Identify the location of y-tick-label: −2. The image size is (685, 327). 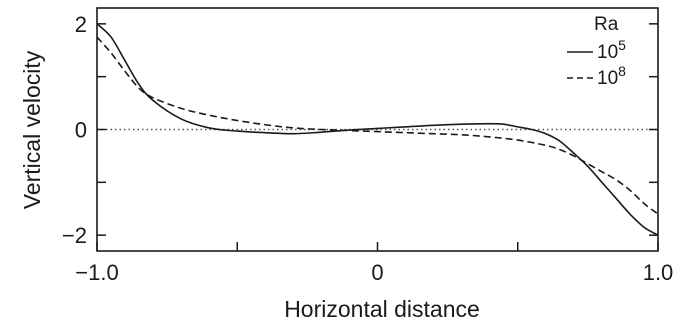
(74, 235).